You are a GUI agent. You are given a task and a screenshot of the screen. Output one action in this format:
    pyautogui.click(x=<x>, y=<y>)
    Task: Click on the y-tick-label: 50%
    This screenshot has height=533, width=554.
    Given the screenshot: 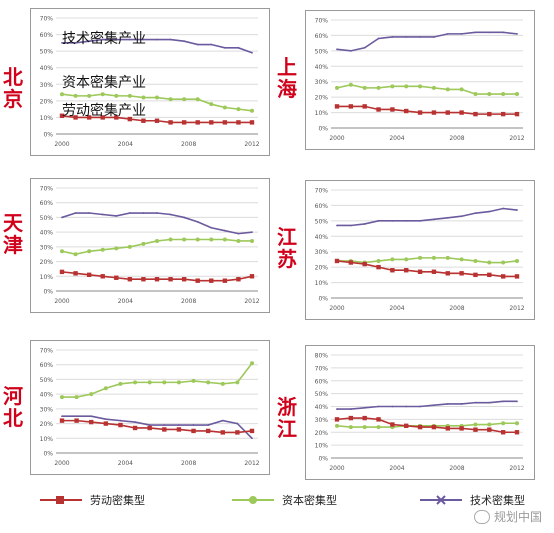 What is the action you would take?
    pyautogui.click(x=322, y=394)
    